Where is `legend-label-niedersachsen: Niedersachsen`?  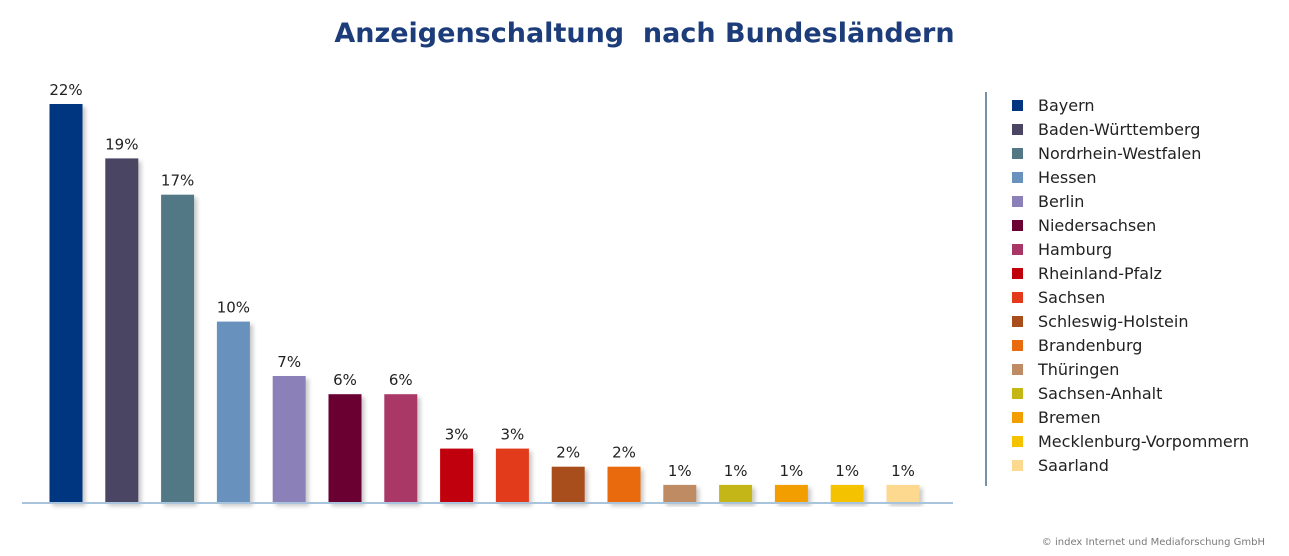
legend-label-niedersachsen: Niedersachsen is located at coordinates (1097, 225).